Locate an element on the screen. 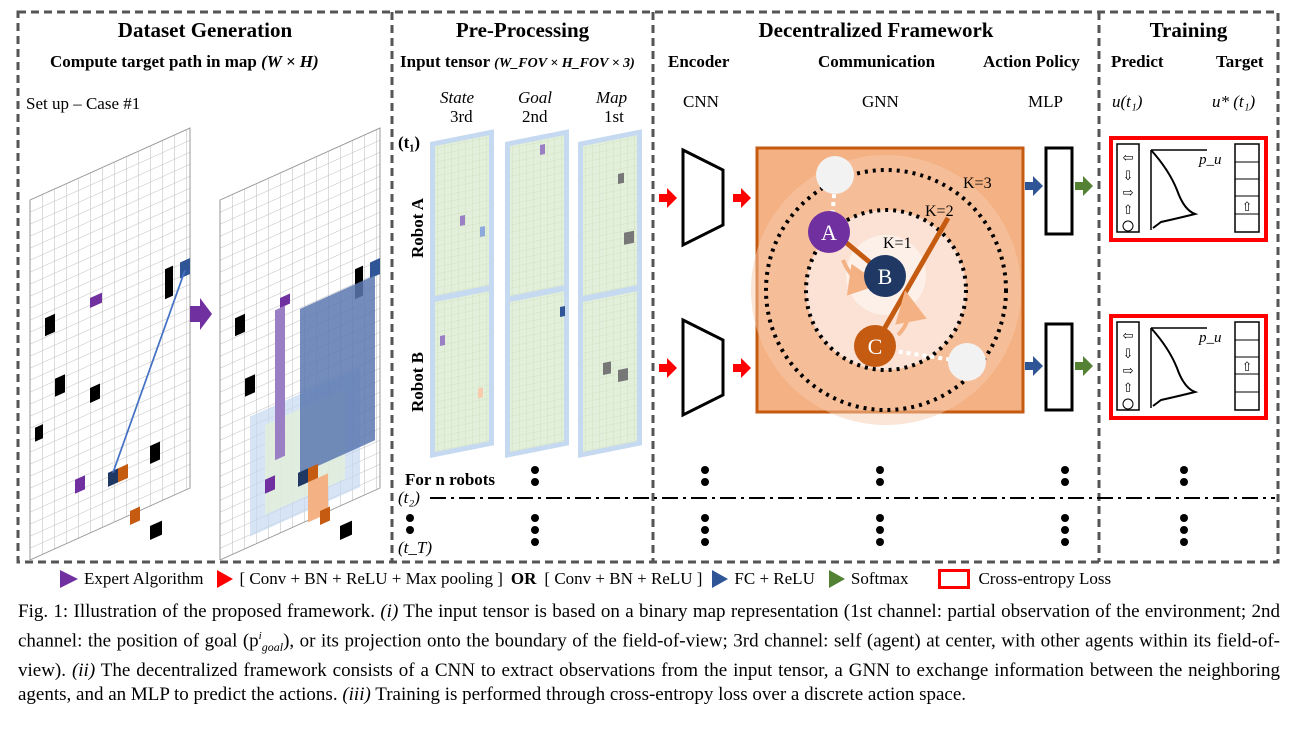 This screenshot has height=734, width=1303. channel-map-name: Map is located at coordinates (612, 97).